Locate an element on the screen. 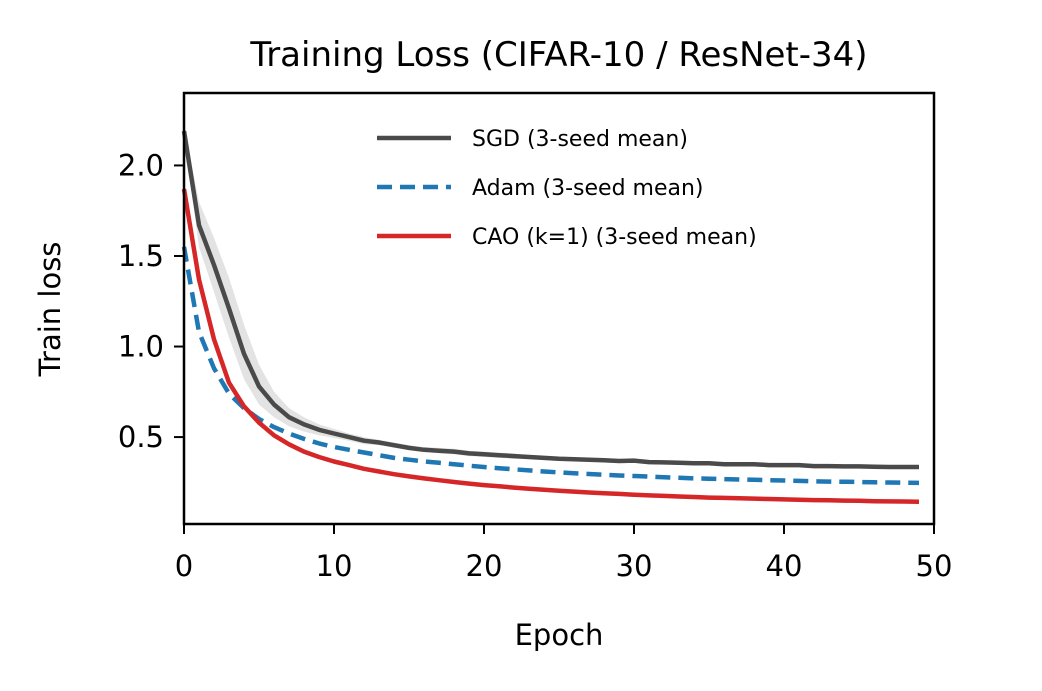  x-tick-label-10: 10 is located at coordinates (334, 566).